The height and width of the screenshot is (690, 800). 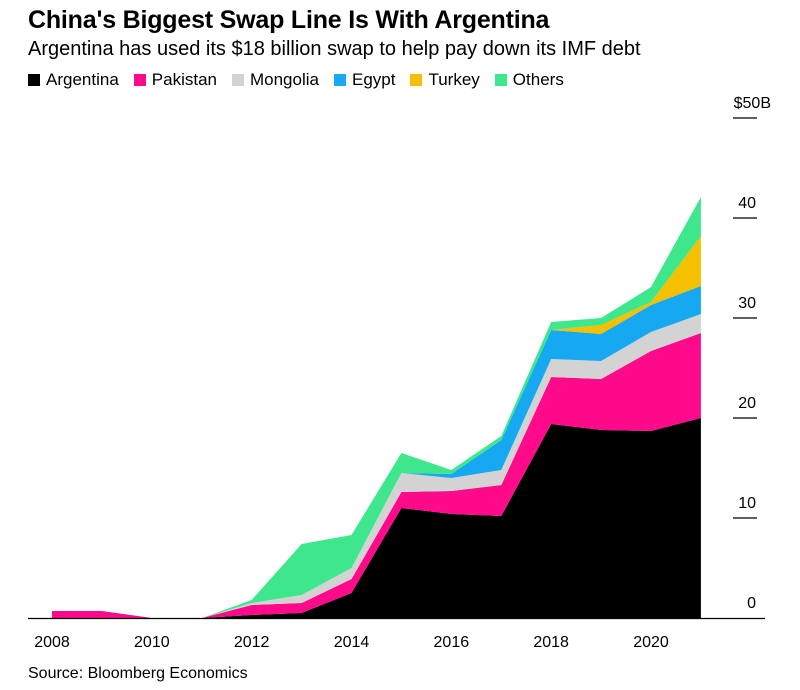 I want to click on legend-item-egypt: Egypt, so click(x=364, y=80).